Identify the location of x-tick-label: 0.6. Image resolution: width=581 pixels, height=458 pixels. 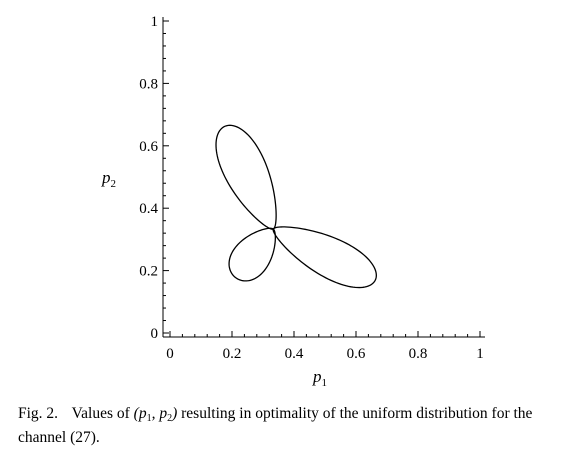
(356, 354).